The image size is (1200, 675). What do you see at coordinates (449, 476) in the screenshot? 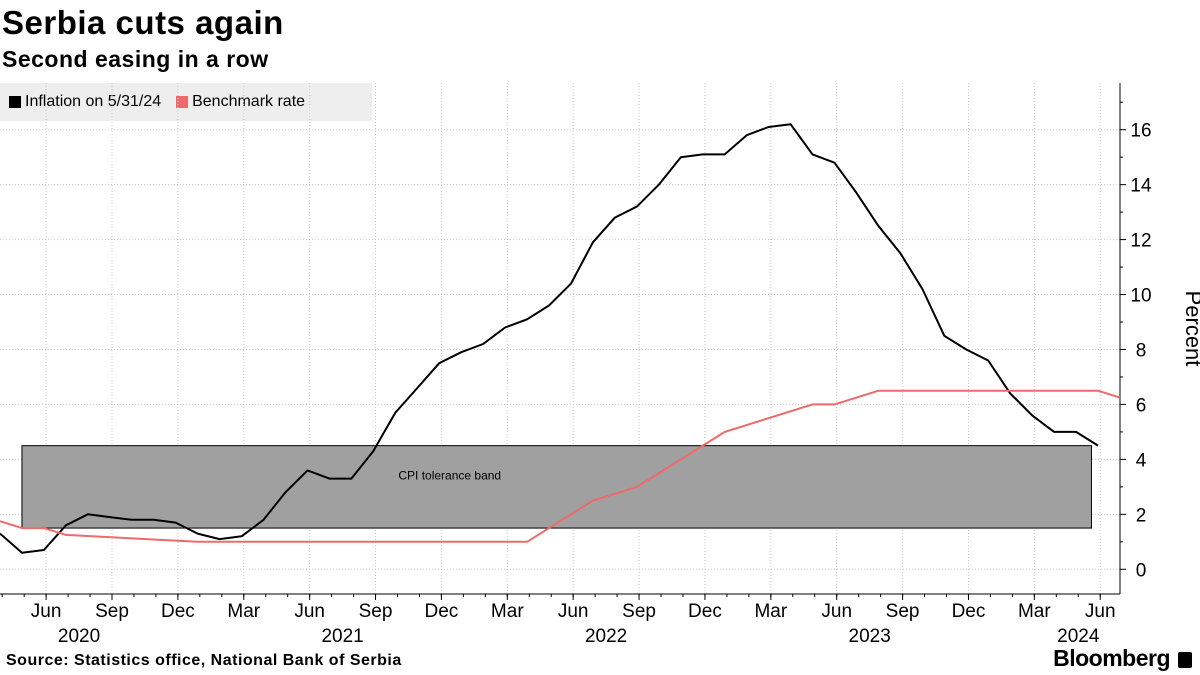
I see `band-label: CPI tolerance band` at bounding box center [449, 476].